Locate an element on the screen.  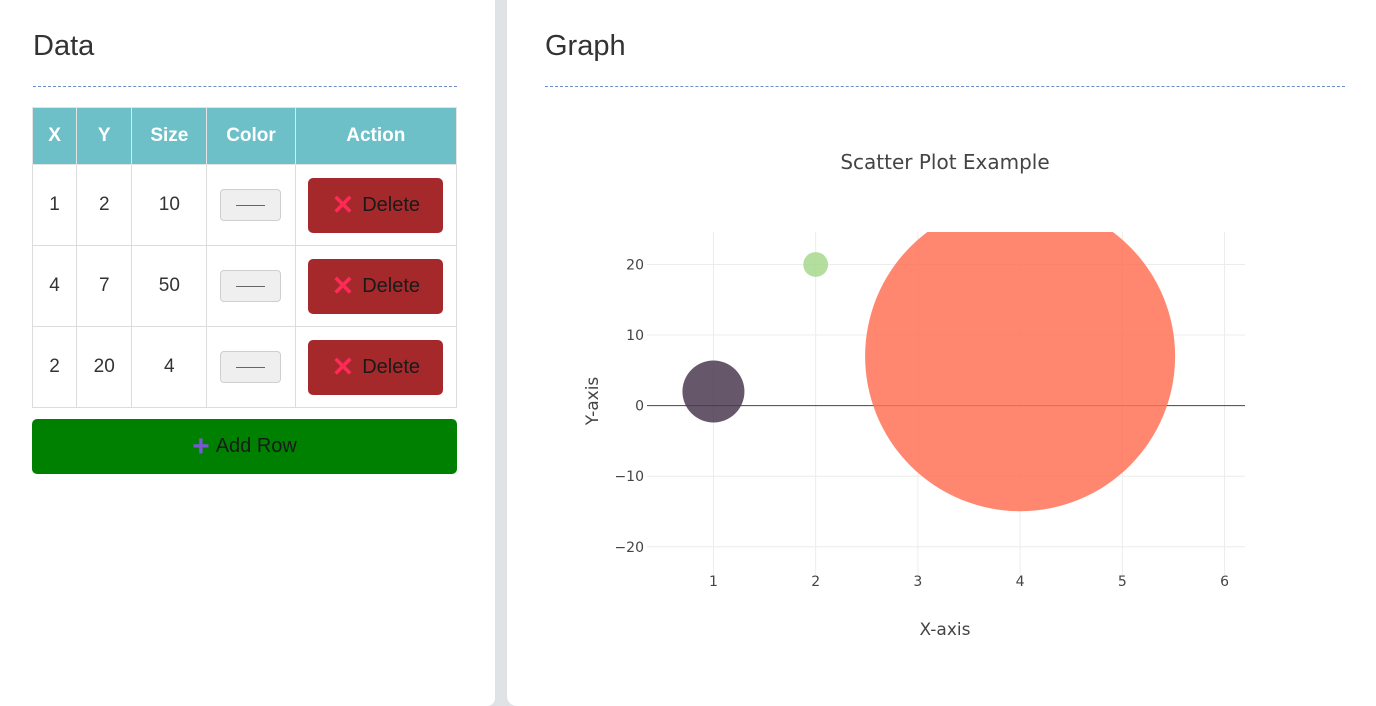
cell-x: 1 is located at coordinates (54, 205).